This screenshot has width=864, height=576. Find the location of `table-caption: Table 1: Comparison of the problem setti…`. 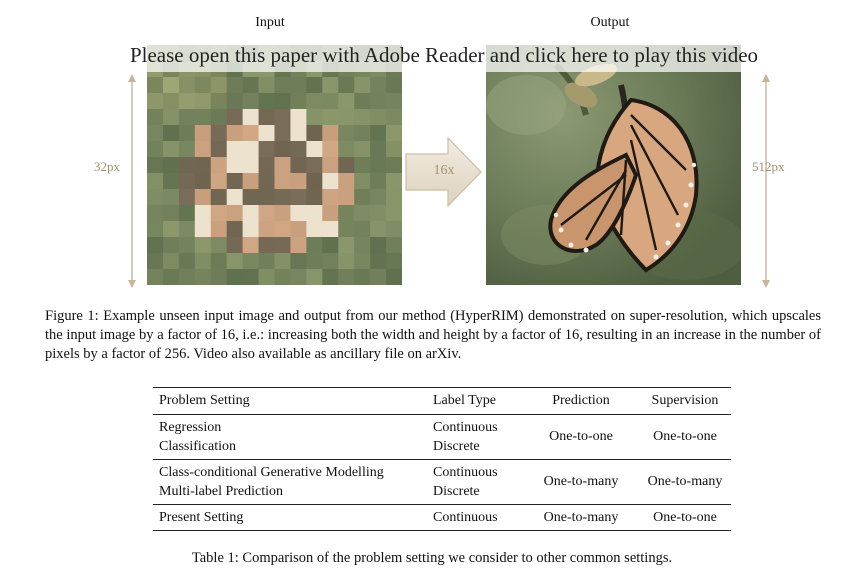

table-caption: Table 1: Comparison of the problem setti… is located at coordinates (432, 558).